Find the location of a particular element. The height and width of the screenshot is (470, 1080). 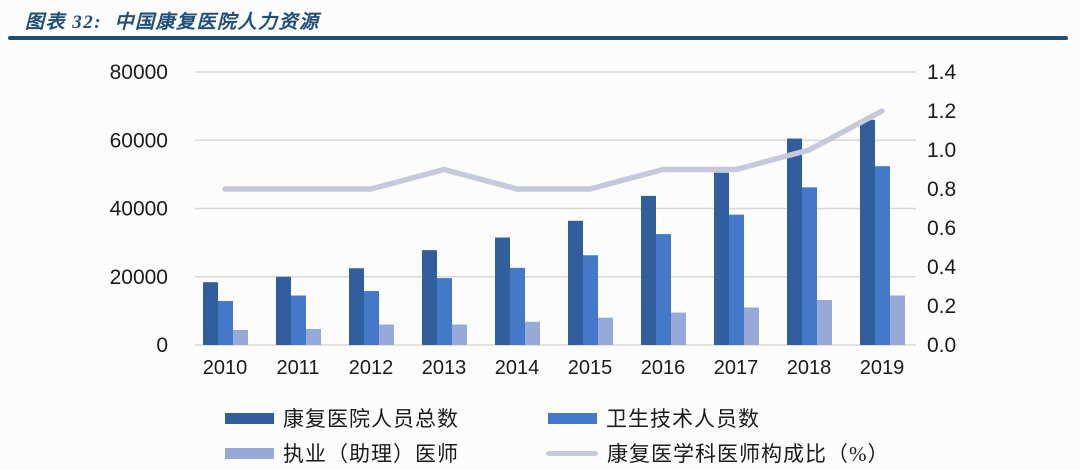

trend-line-physician-ratio is located at coordinates (553, 150).